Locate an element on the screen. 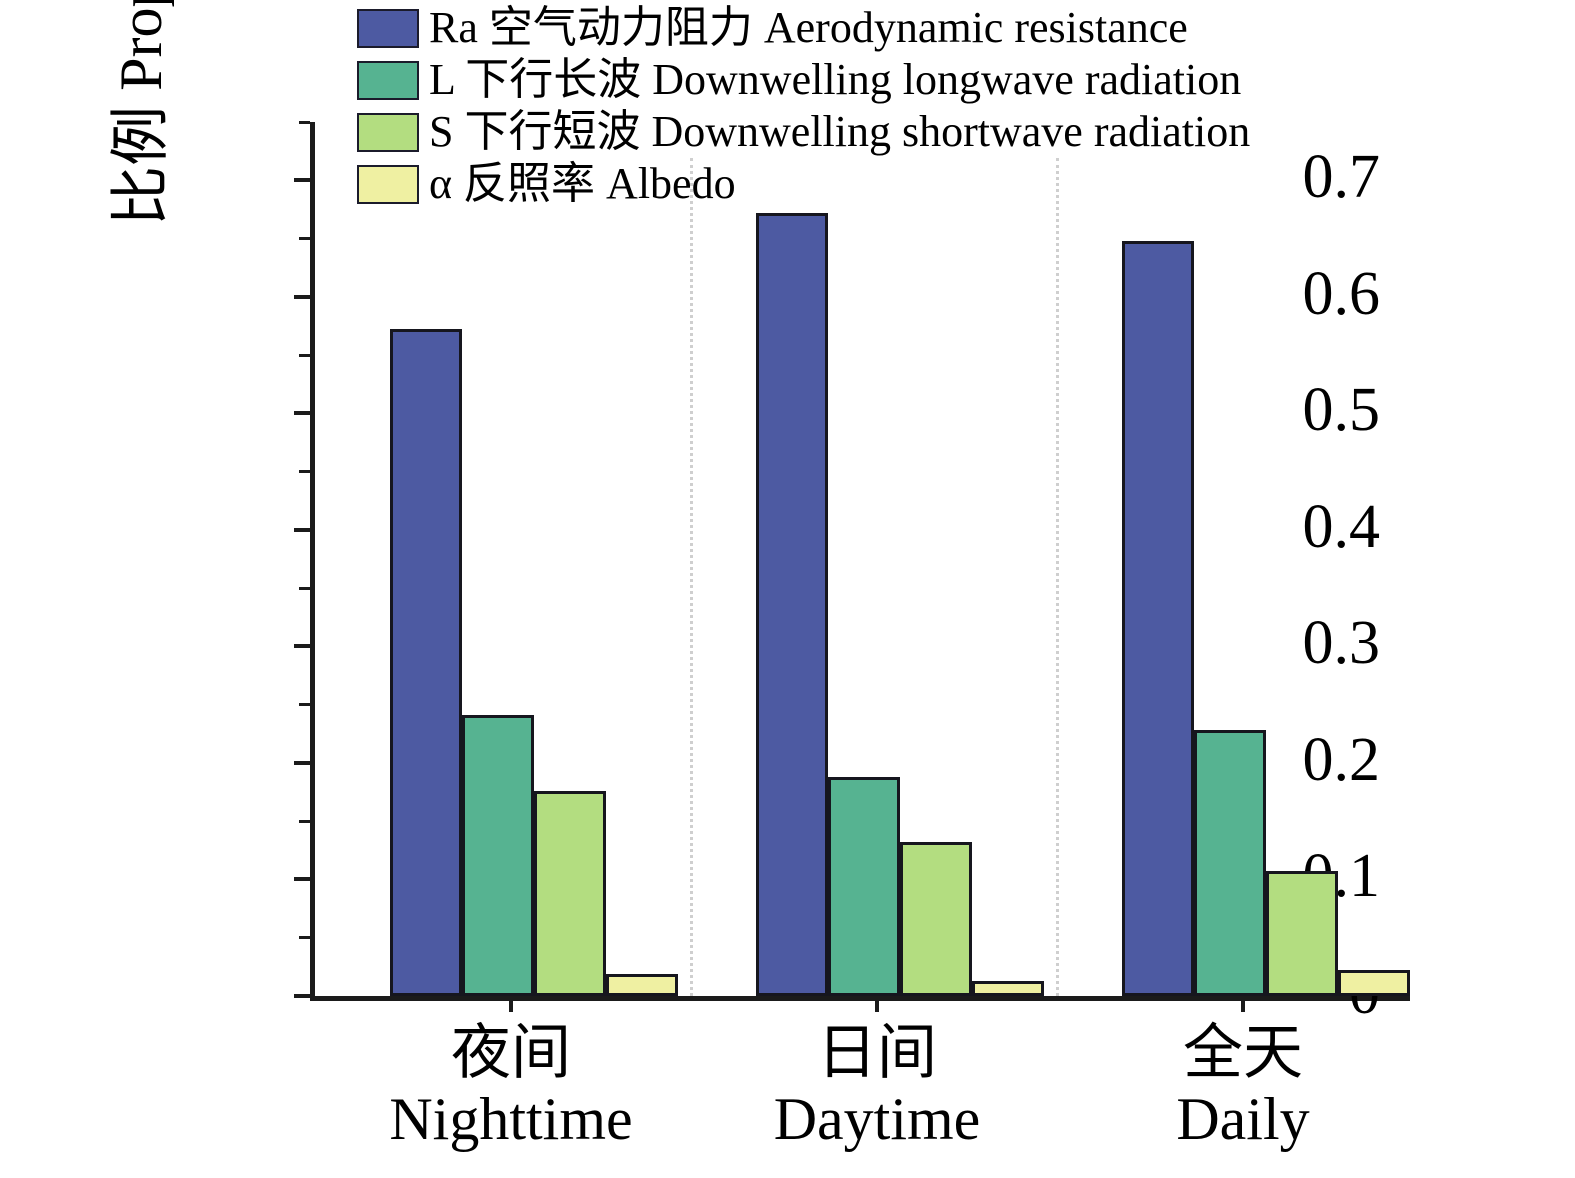  x-group-label-en: Daily is located at coordinates (1243, 1119).